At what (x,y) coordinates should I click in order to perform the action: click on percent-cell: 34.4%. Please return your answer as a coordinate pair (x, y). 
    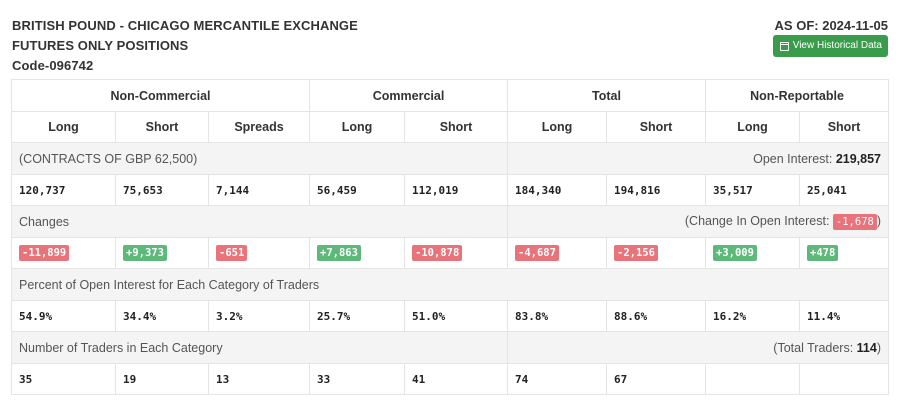
    Looking at the image, I should click on (162, 316).